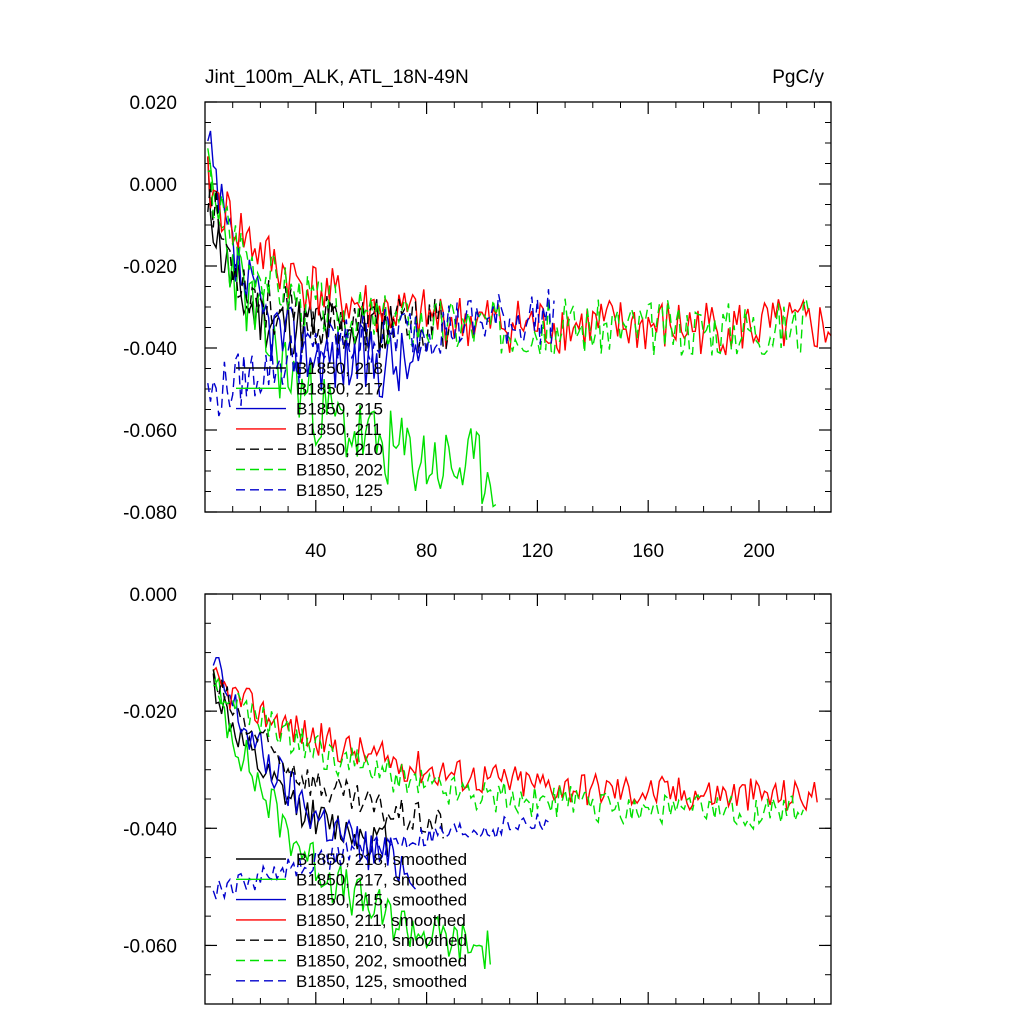  What do you see at coordinates (381, 961) in the screenshot?
I see `legend-label-6: B1850, 202, smoothed` at bounding box center [381, 961].